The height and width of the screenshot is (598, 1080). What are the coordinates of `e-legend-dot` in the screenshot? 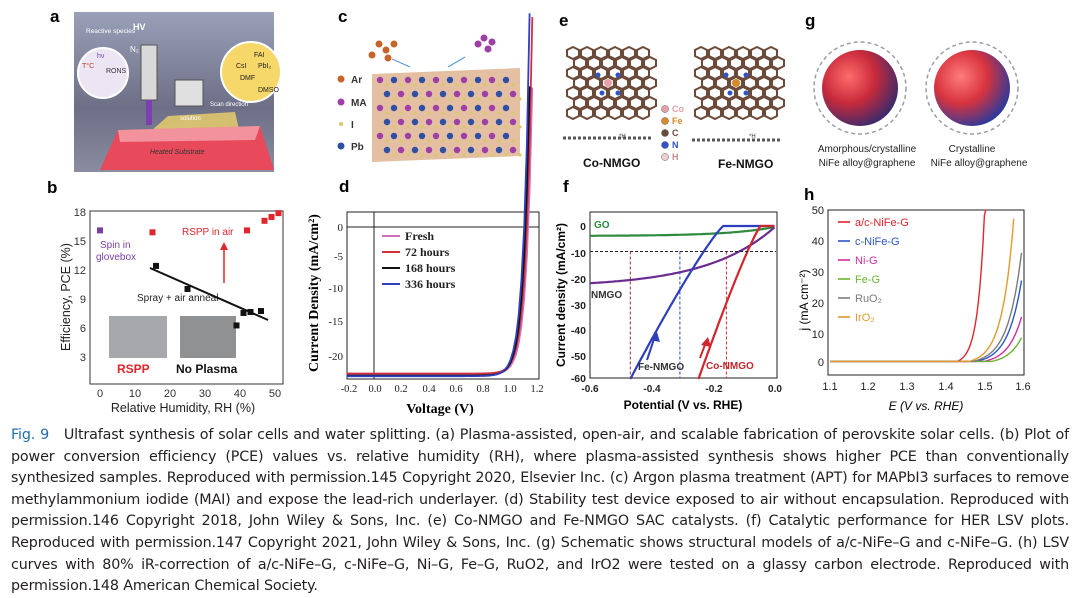 It's located at (665, 145).